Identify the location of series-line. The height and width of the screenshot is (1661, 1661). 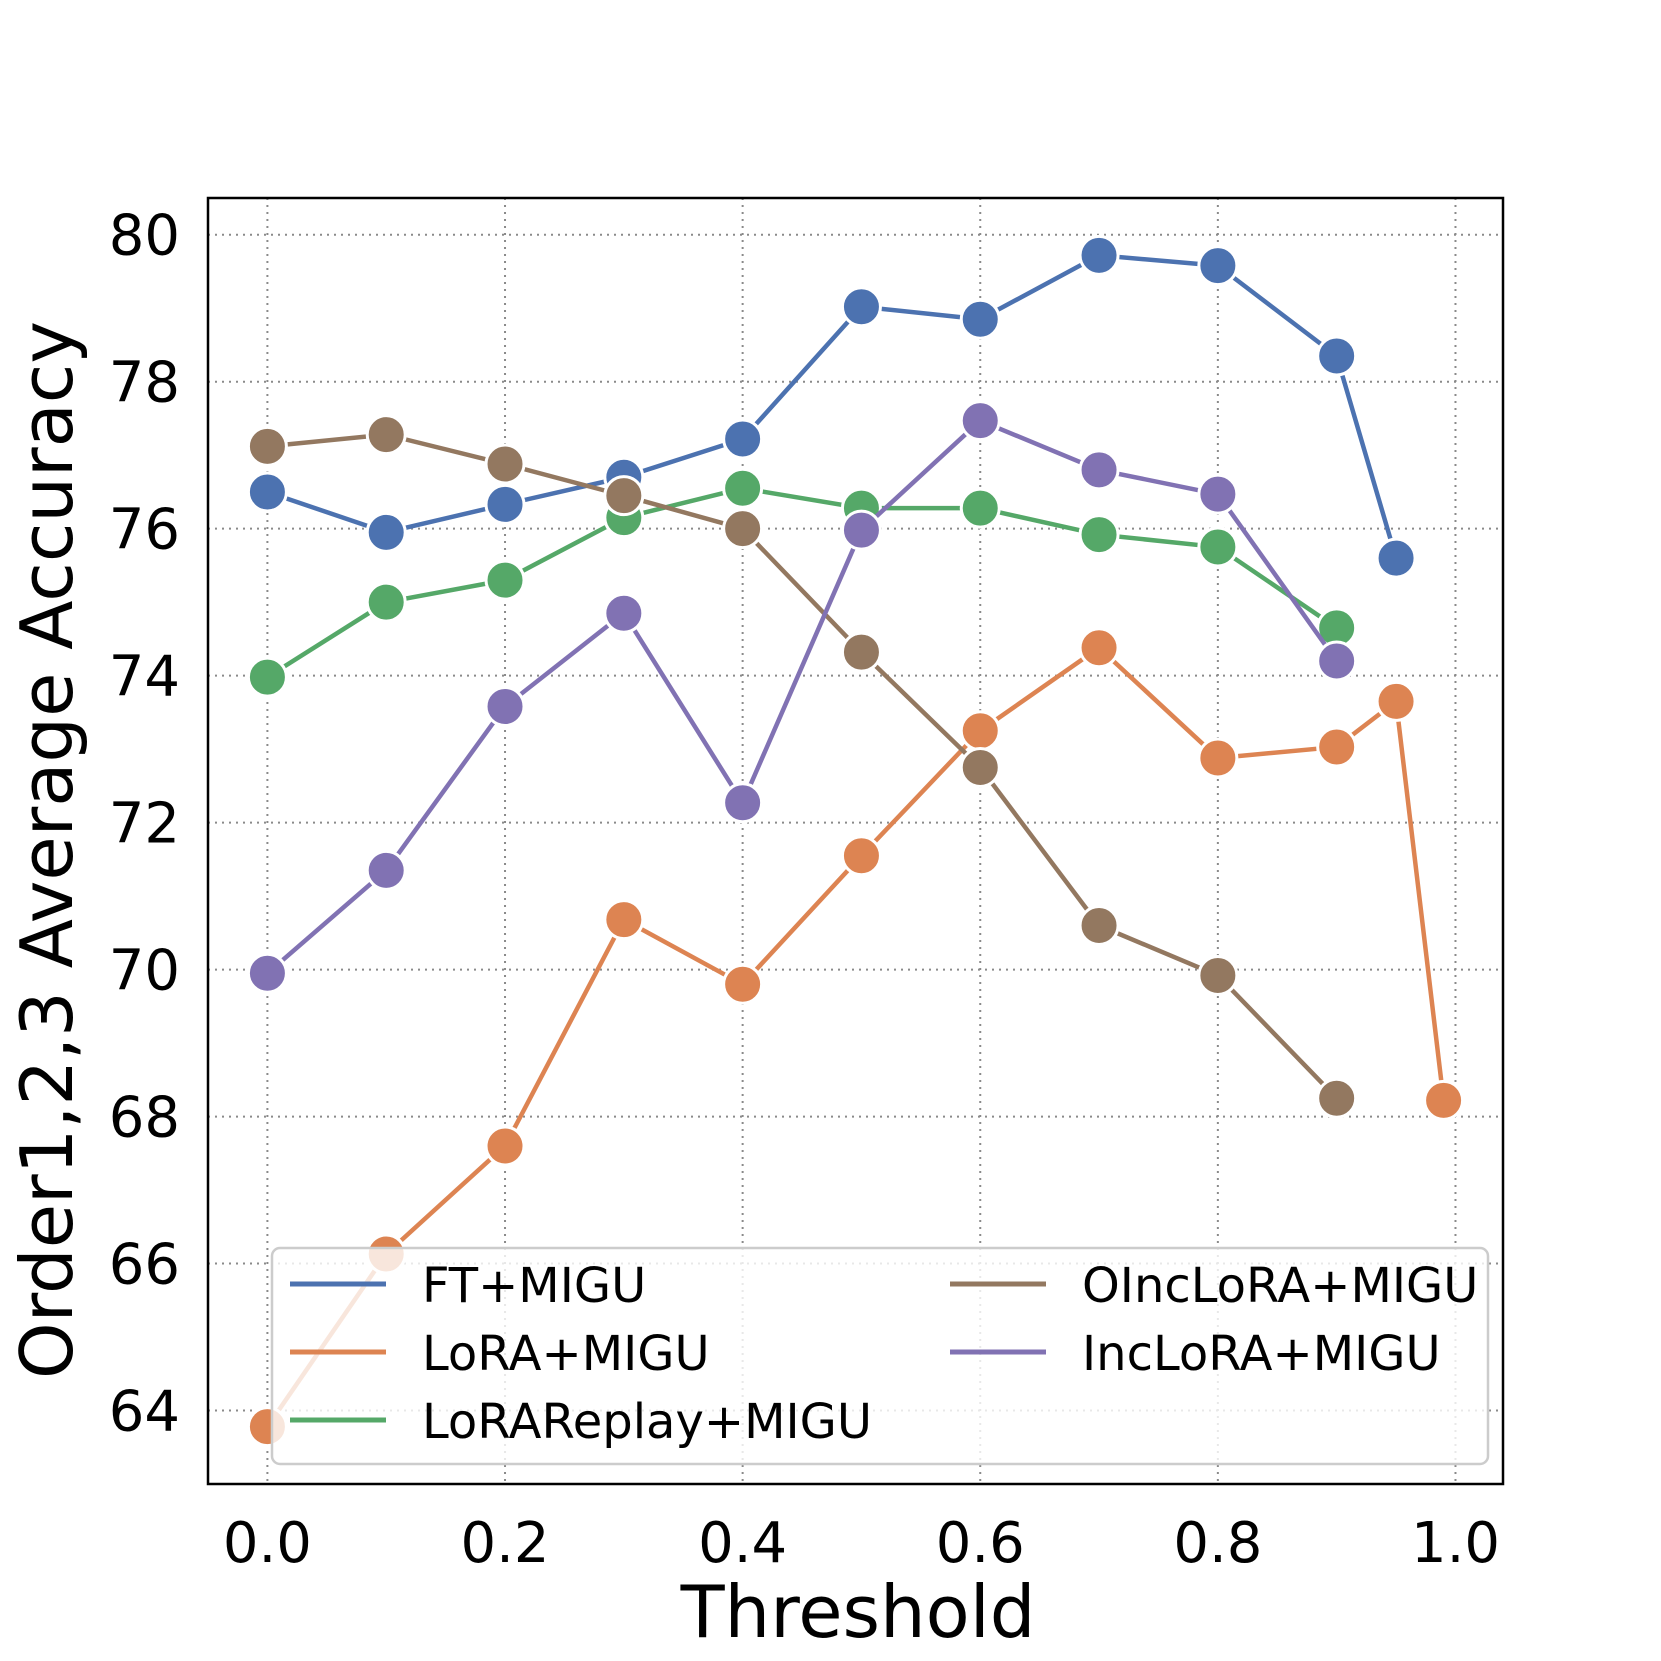
(802, 583).